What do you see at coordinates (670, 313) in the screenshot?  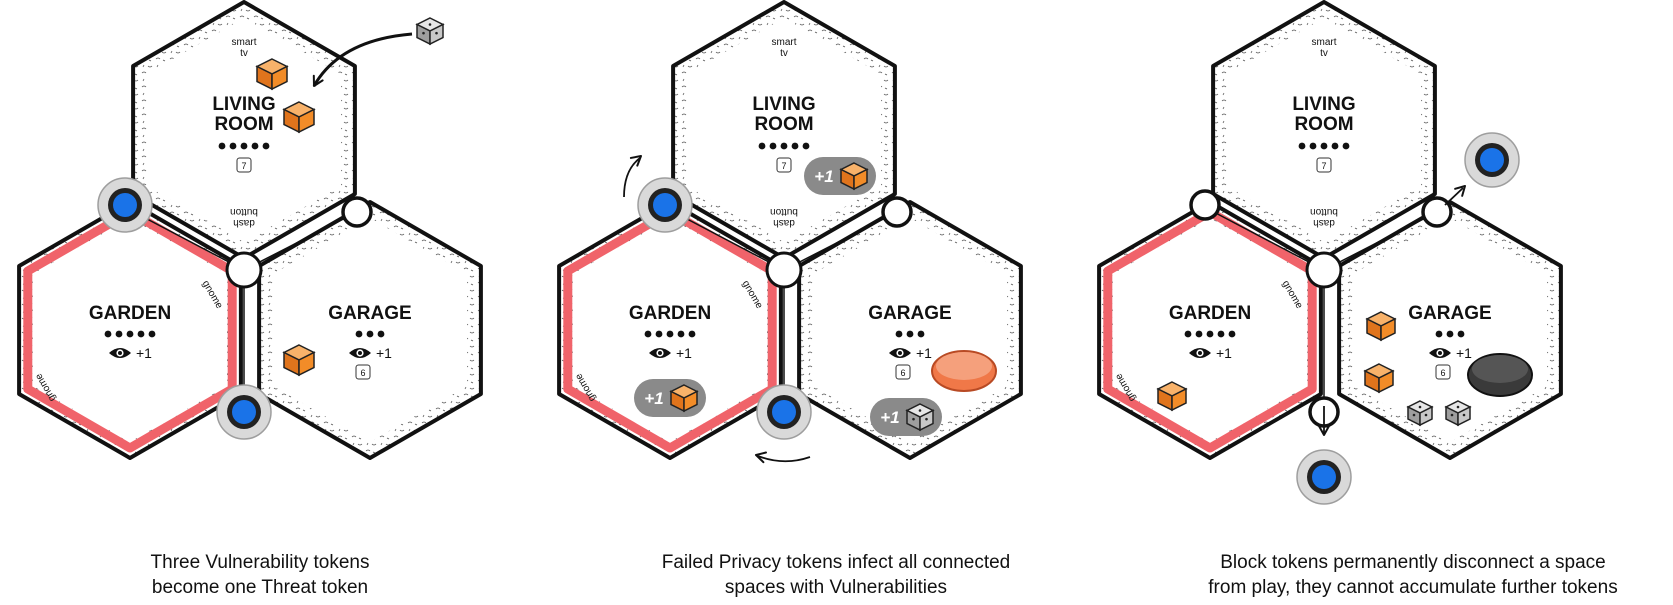 I see `garden-title: GARDEN` at bounding box center [670, 313].